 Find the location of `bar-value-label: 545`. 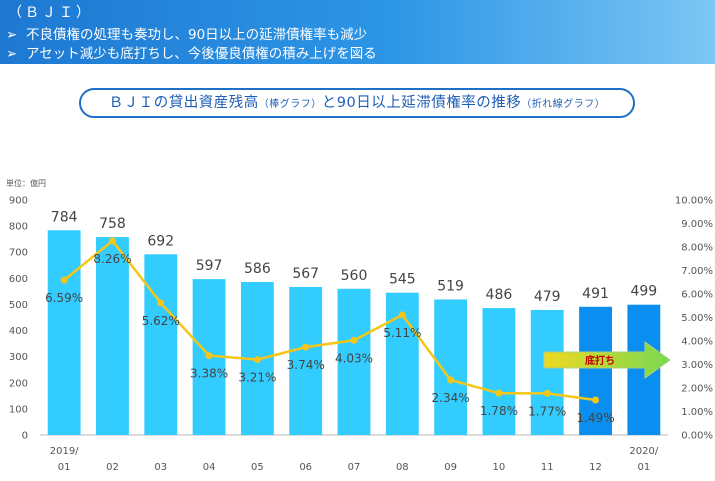

bar-value-label: 545 is located at coordinates (402, 280).